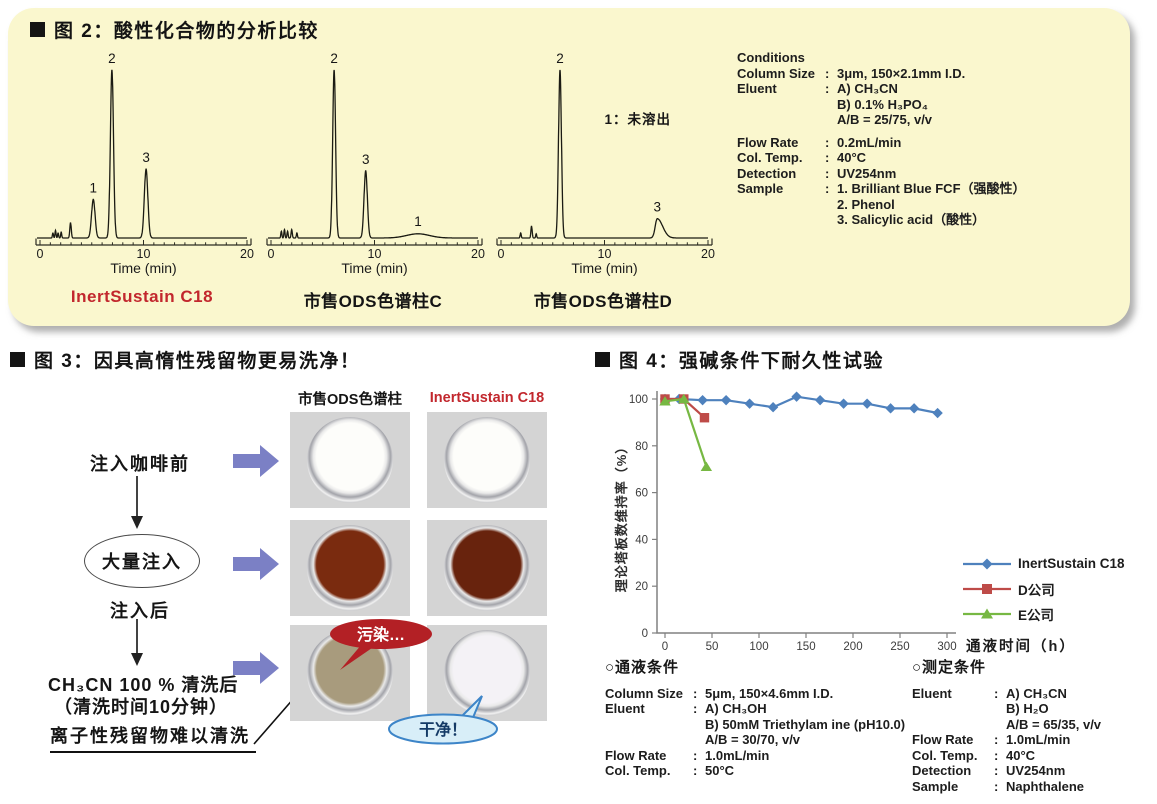 The height and width of the screenshot is (804, 1157). Describe the element at coordinates (987, 613) in the screenshot. I see `legend-marker-icon` at that location.